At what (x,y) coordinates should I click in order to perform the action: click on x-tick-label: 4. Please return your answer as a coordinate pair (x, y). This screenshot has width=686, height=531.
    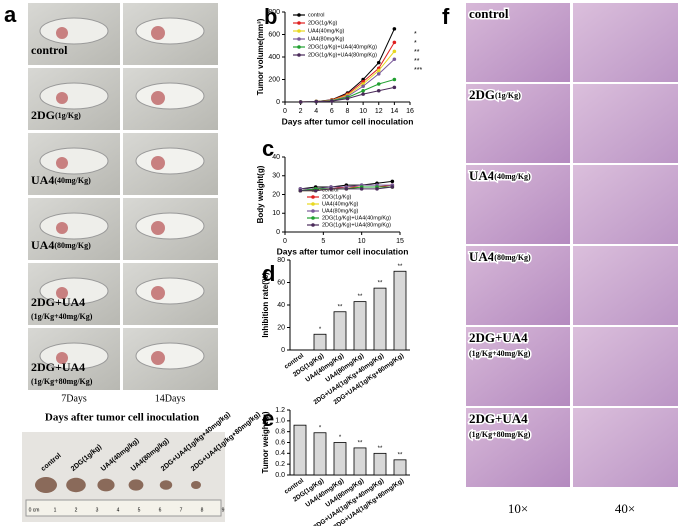
    Looking at the image, I should click on (316, 111).